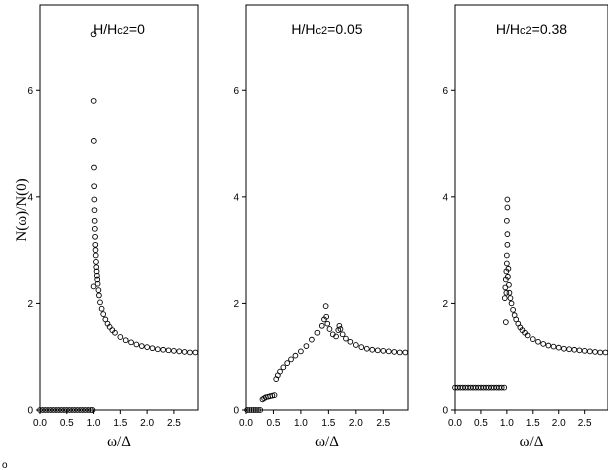  Describe the element at coordinates (445, 197) in the screenshot. I see `y-tick-label: 4` at that location.